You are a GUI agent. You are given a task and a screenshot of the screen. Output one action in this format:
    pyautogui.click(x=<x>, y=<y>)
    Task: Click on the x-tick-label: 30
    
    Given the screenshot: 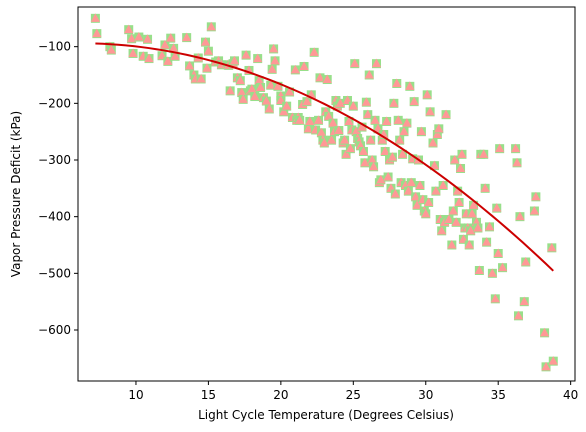 What is the action you would take?
    pyautogui.click(x=425, y=395)
    